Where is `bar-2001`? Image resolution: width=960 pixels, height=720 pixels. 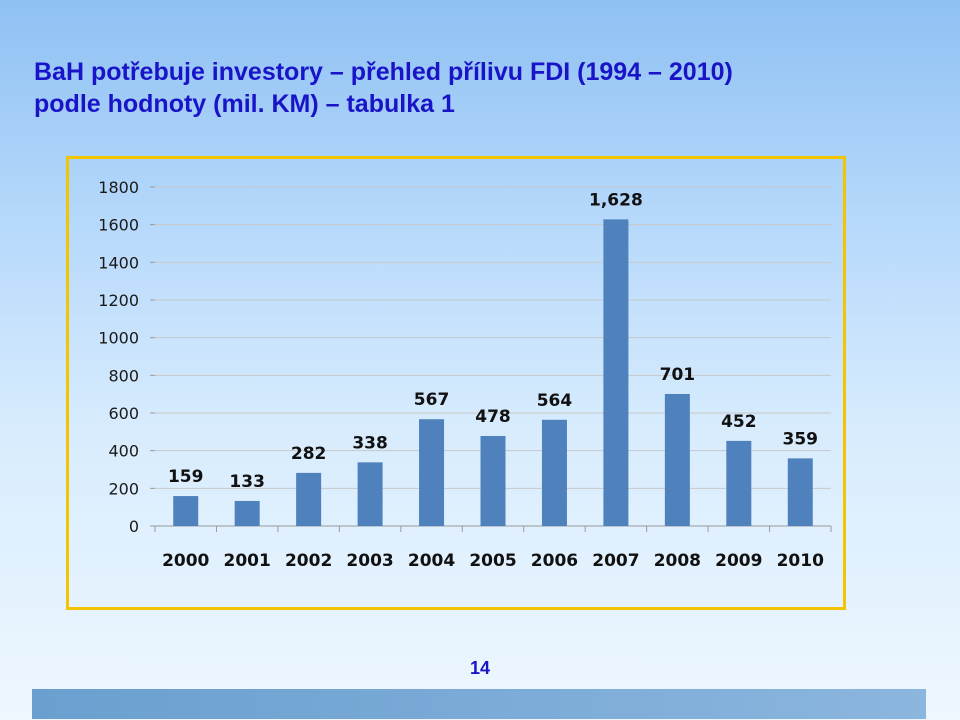
bar-2001 is located at coordinates (247, 513).